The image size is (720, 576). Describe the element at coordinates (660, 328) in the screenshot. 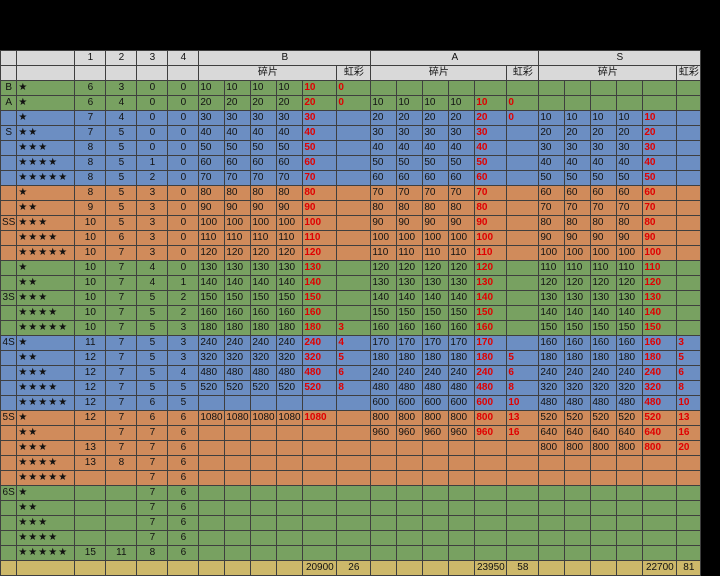

I see `s-fragment-cell: 150` at that location.